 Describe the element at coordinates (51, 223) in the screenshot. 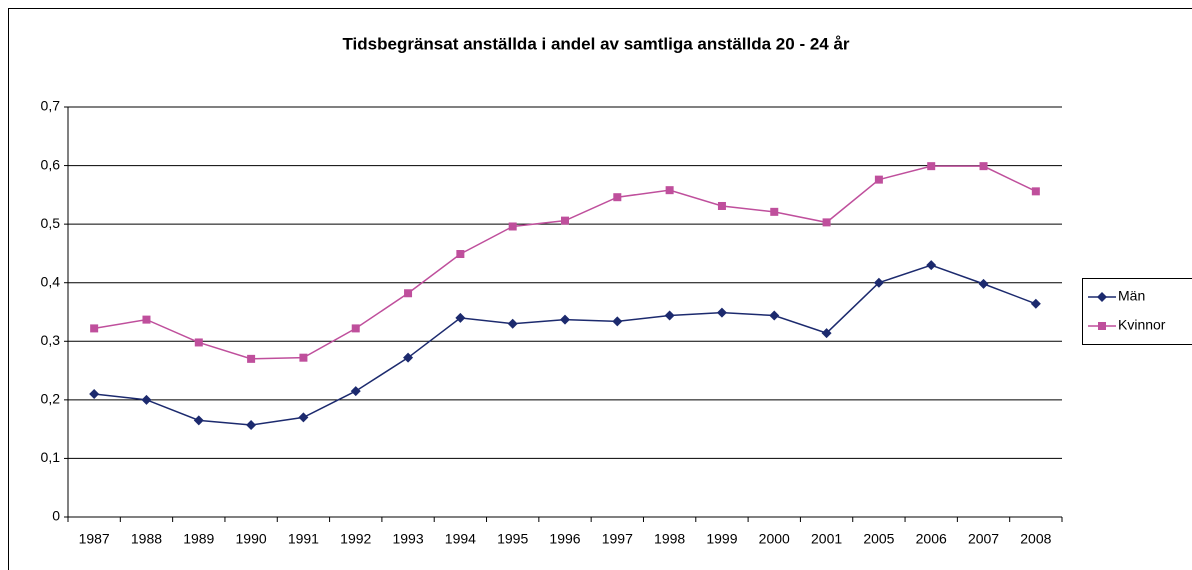

I see `y-tick-label: 0,5` at that location.